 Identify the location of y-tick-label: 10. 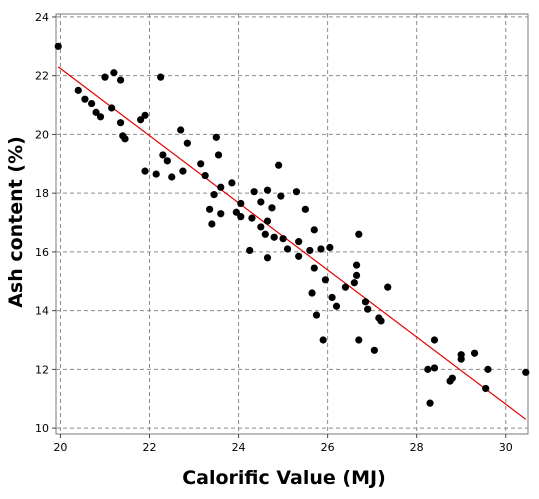
(42, 428).